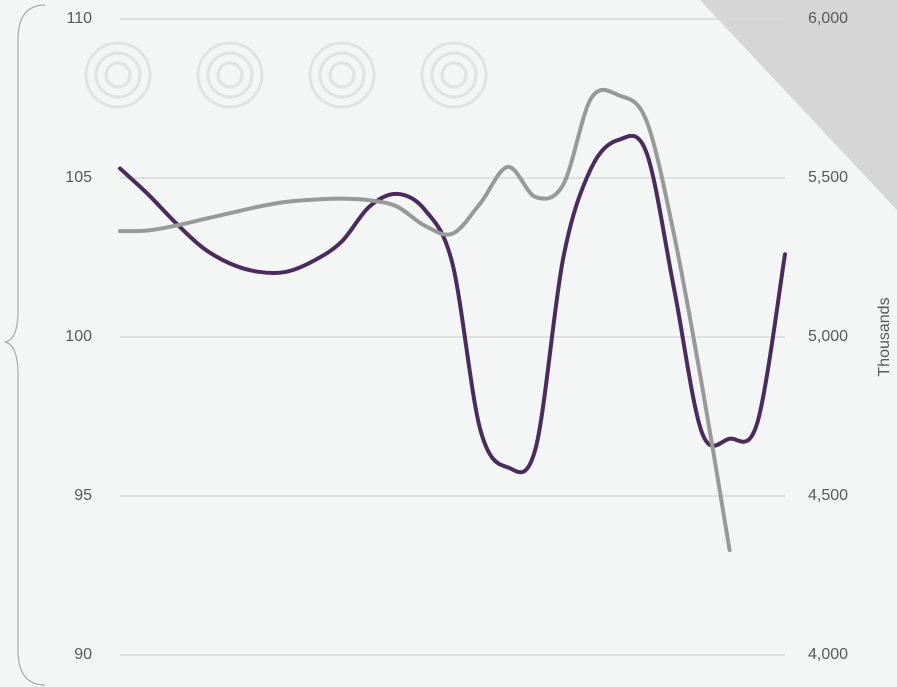 The height and width of the screenshot is (687, 897). Describe the element at coordinates (286, 75) in the screenshot. I see `target-decorations` at that location.